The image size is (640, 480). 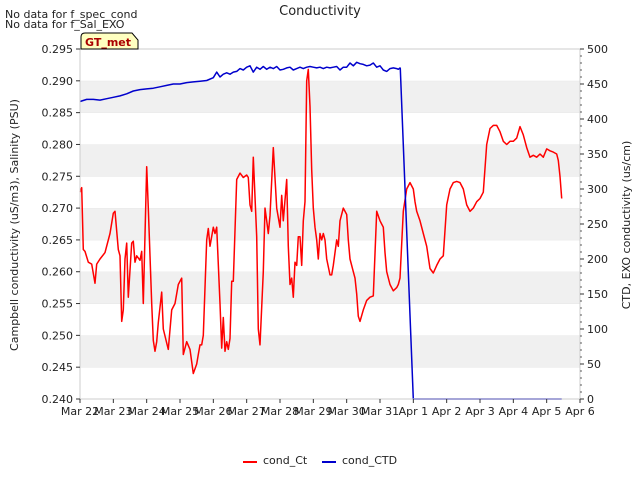 I want to click on legend-label-cond-ctd: cond_CTD, so click(x=369, y=460).